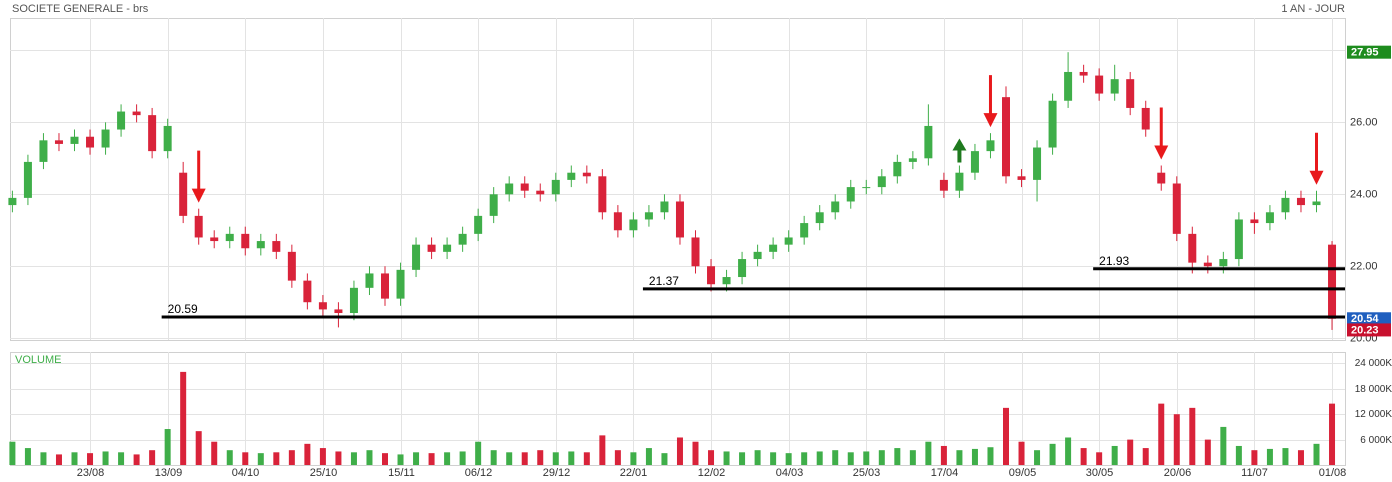  Describe the element at coordinates (1313, 9) in the screenshot. I see `period: 1 AN - JOUR` at that location.